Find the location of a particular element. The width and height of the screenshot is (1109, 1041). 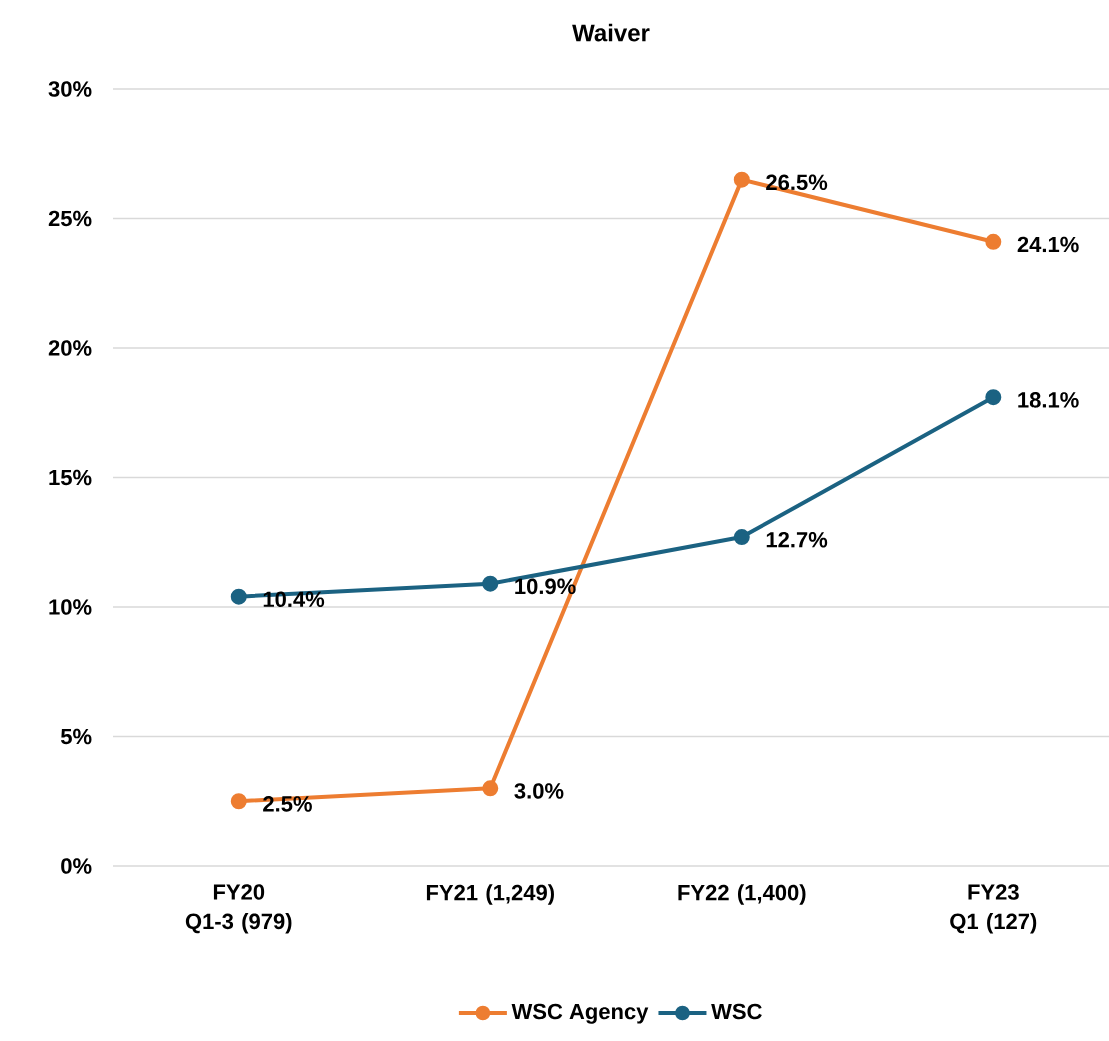

y-tick-label: 25% is located at coordinates (70, 218).